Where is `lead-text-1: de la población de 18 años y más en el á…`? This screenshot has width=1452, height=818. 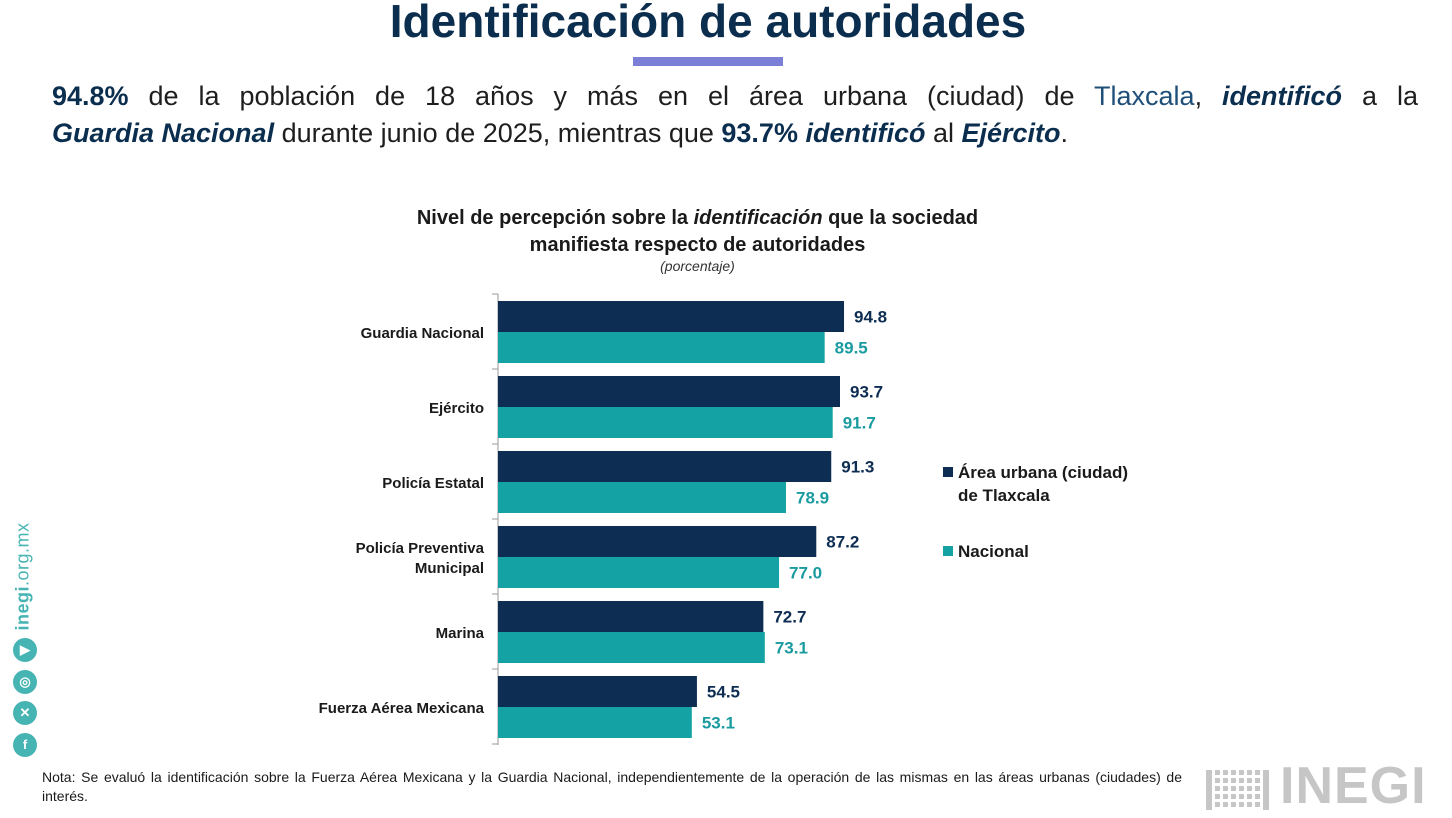 lead-text-1: de la población de 18 años y más en el á… is located at coordinates (611, 96).